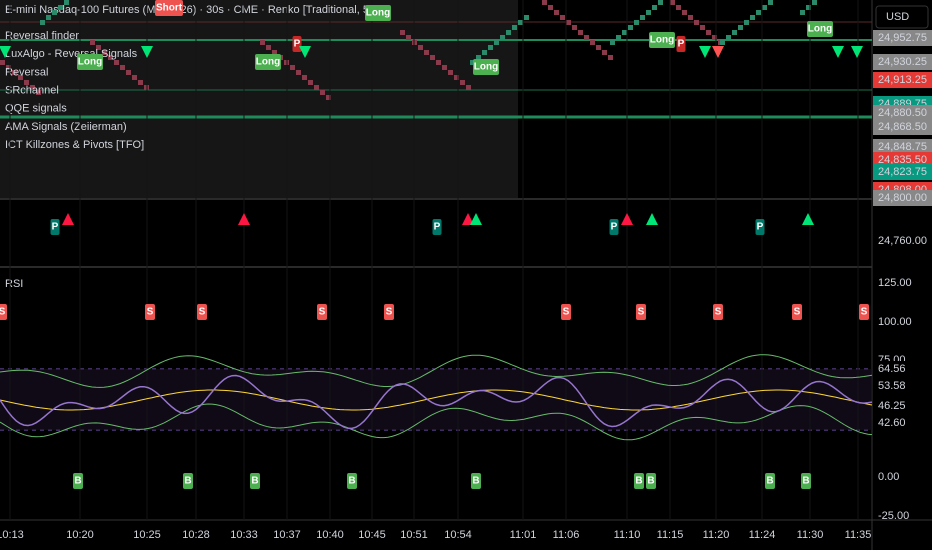 This screenshot has height=550, width=932. Describe the element at coordinates (892, 406) in the screenshot. I see `rsi-axis-label: 46.25` at that location.